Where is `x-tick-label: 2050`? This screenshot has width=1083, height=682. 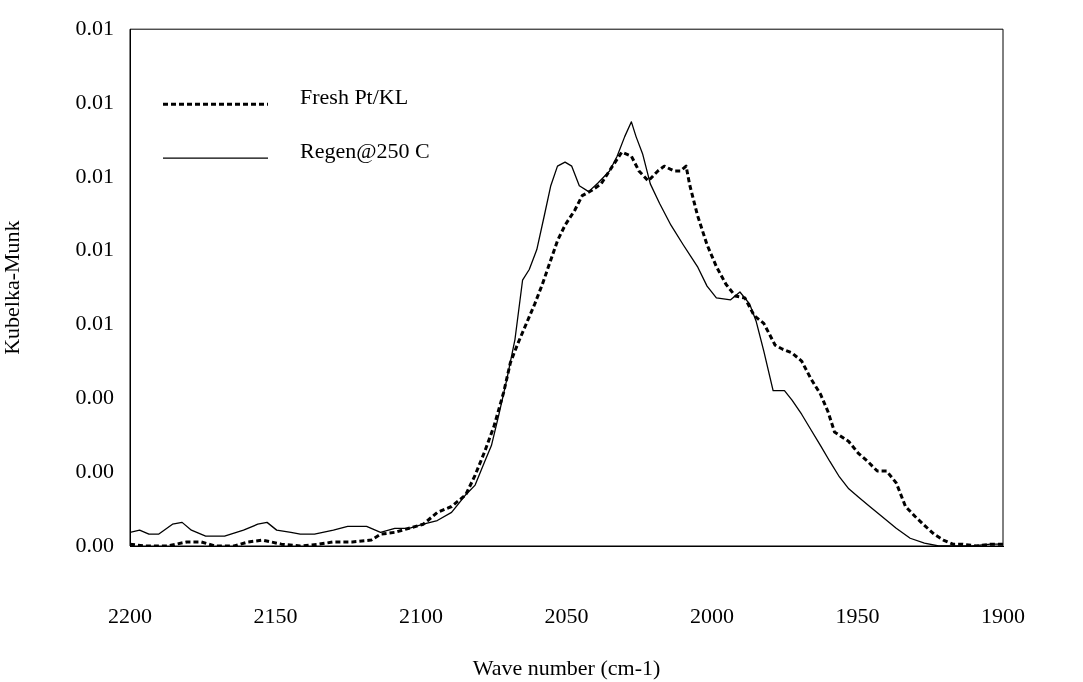 x-tick-label: 2050 is located at coordinates (566, 615).